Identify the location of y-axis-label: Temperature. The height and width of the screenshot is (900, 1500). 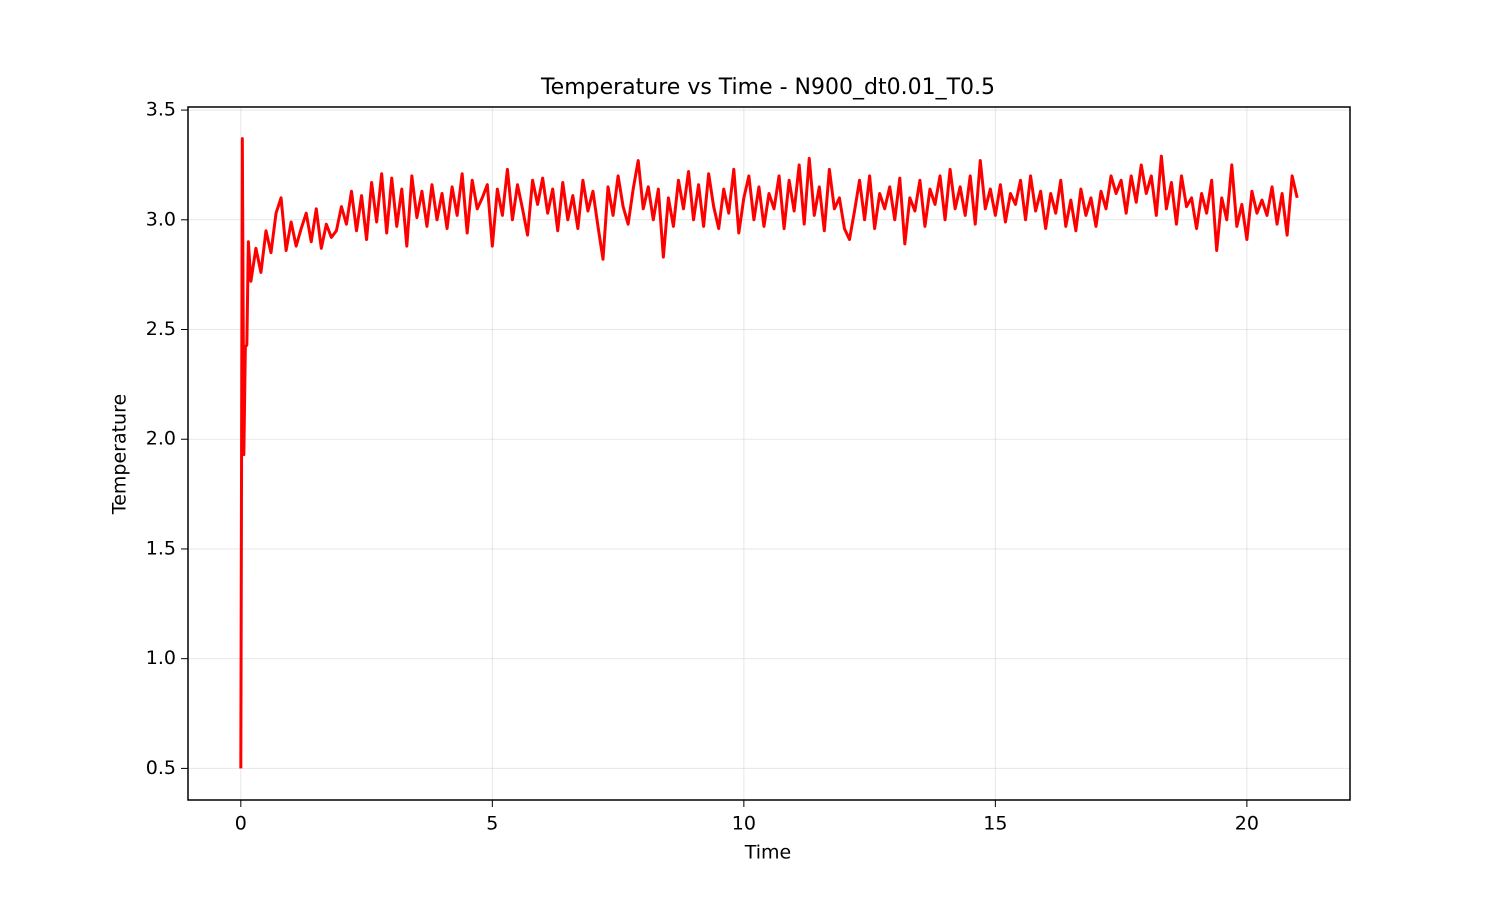
(120, 454).